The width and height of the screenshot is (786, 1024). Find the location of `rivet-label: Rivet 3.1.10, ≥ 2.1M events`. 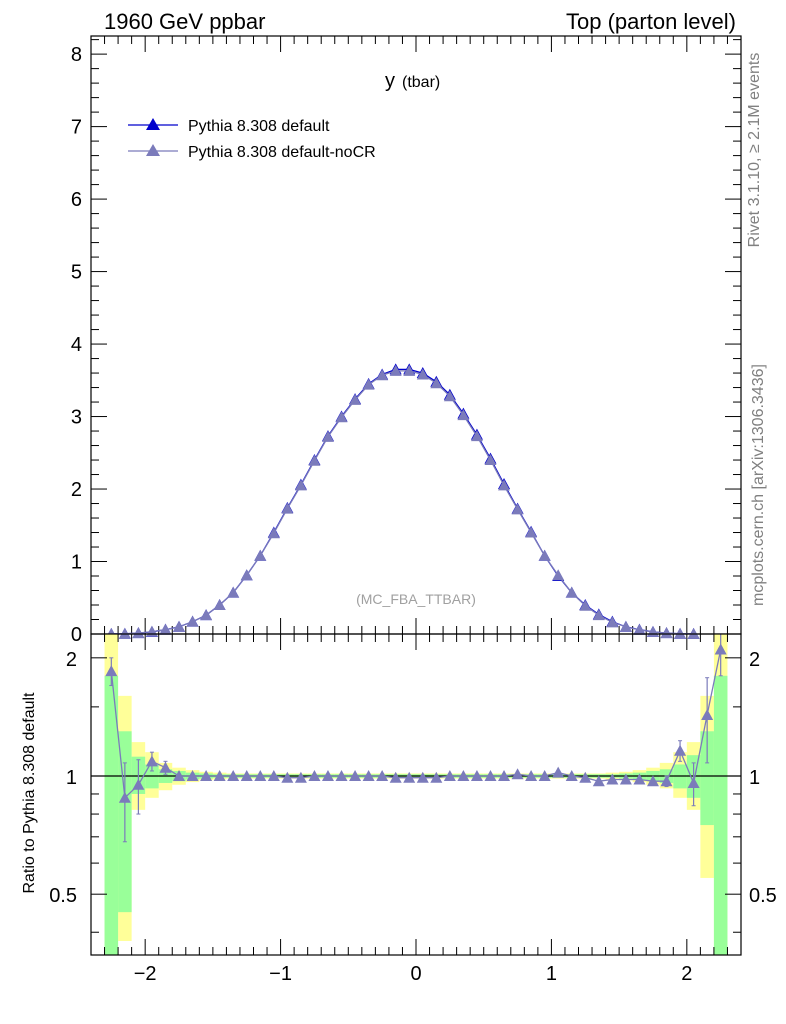

rivet-label: Rivet 3.1.10, ≥ 2.1M events is located at coordinates (754, 150).